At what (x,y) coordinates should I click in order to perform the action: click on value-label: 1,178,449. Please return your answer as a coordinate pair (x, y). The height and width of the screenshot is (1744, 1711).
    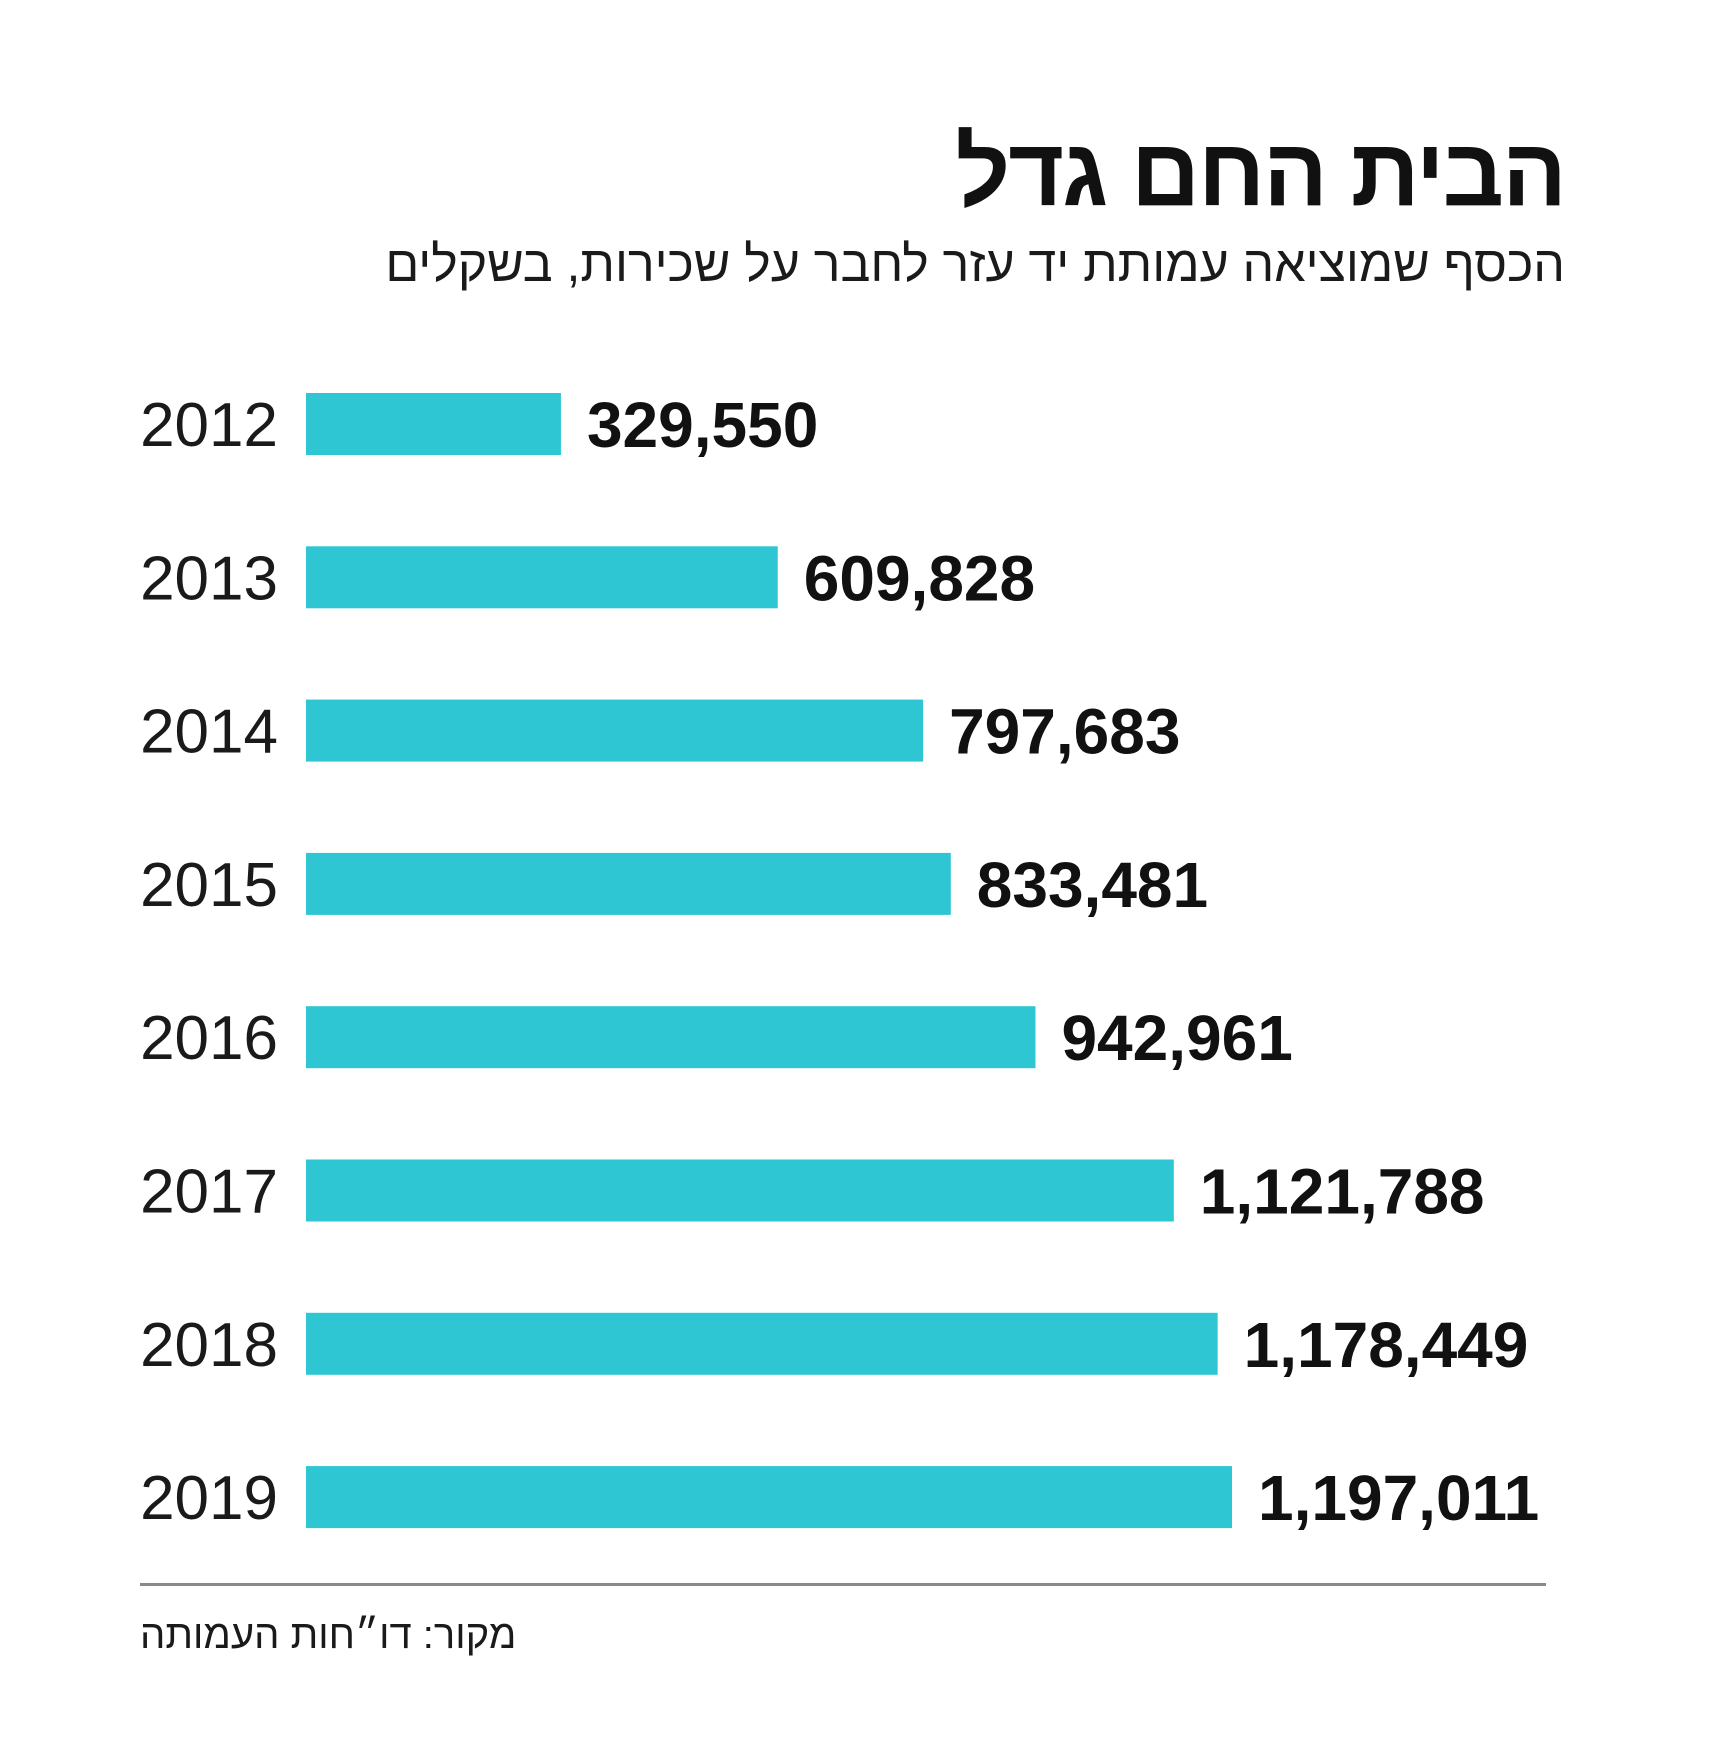
    Looking at the image, I should click on (1386, 1345).